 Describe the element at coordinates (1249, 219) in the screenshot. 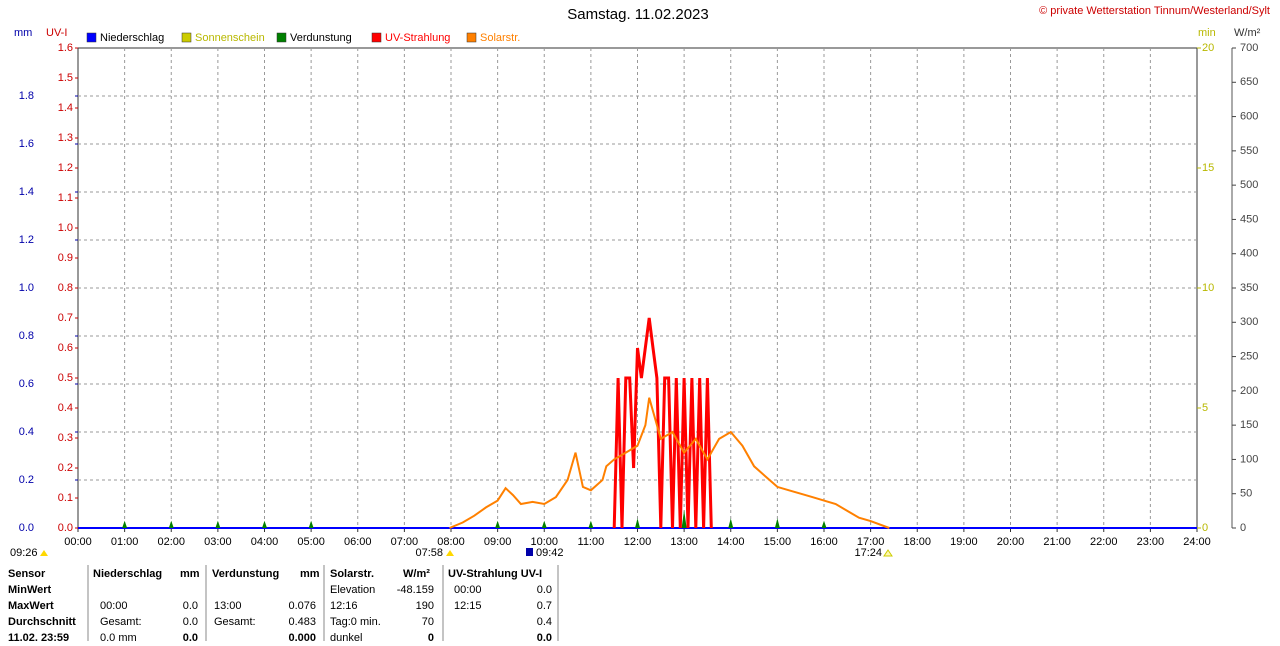

I see `y4-tick-label: 450` at that location.